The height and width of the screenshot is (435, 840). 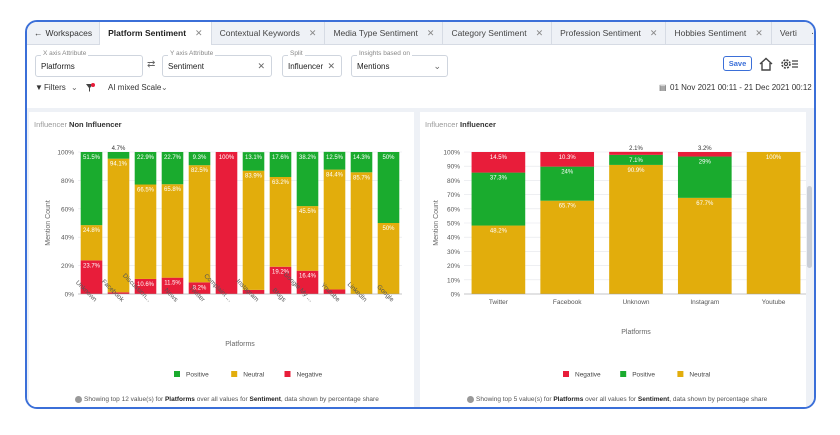 I want to click on x-tick-label: Unknown, so click(x=635, y=302).